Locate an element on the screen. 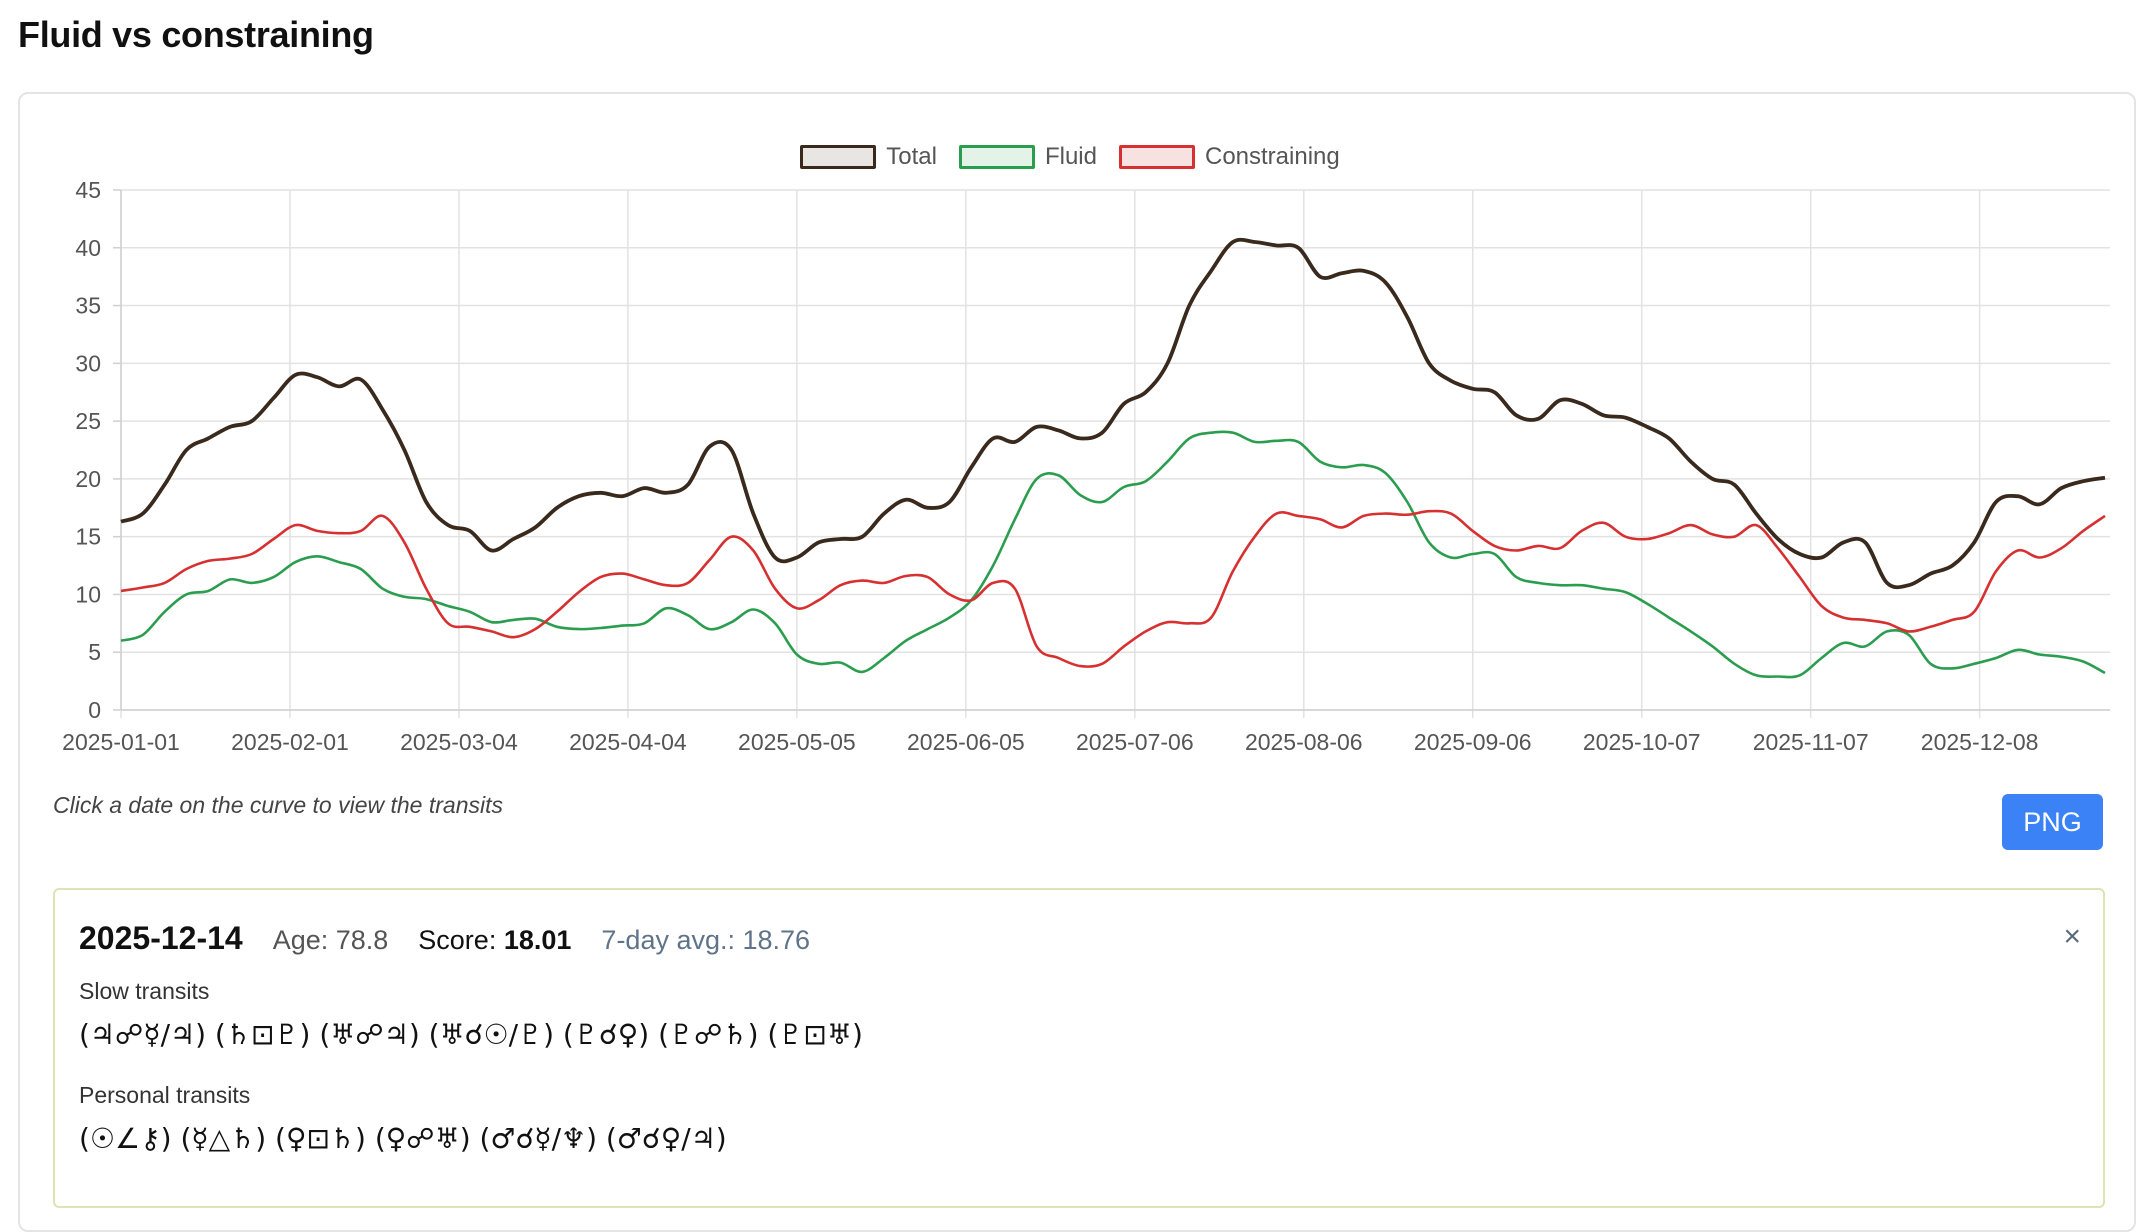 Image resolution: width=2140 pixels, height=1232 pixels. x-tick-label: 2025-09-06 is located at coordinates (1473, 742).